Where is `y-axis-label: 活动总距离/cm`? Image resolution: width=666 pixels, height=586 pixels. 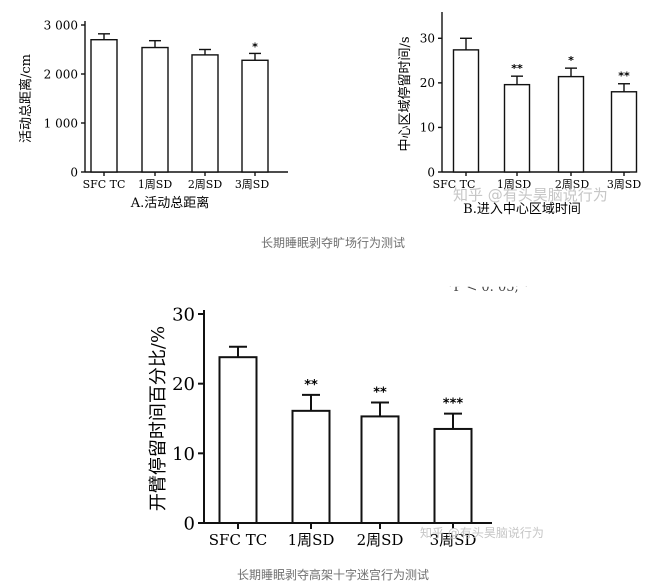 y-axis-label: 活动总距离/cm is located at coordinates (26, 98).